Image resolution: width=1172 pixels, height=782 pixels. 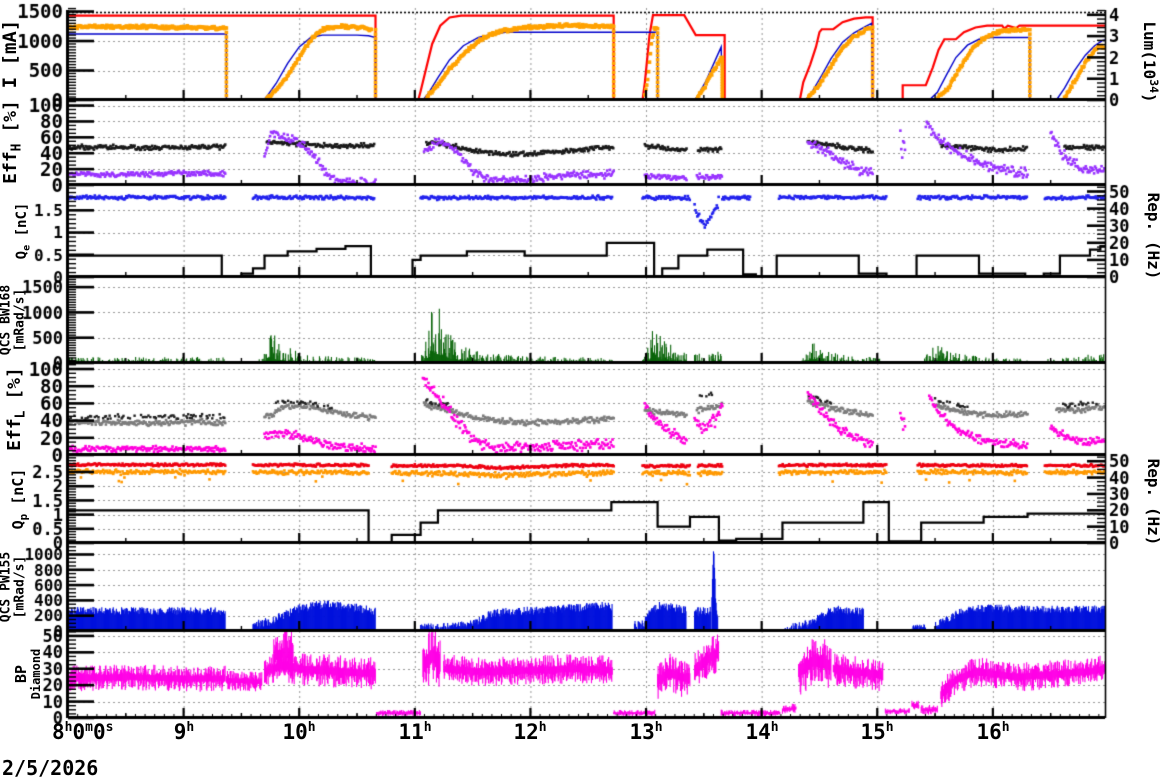 What do you see at coordinates (12, 142) in the screenshot?
I see `y-axis-label-eff-h: EffH [%]` at bounding box center [12, 142].